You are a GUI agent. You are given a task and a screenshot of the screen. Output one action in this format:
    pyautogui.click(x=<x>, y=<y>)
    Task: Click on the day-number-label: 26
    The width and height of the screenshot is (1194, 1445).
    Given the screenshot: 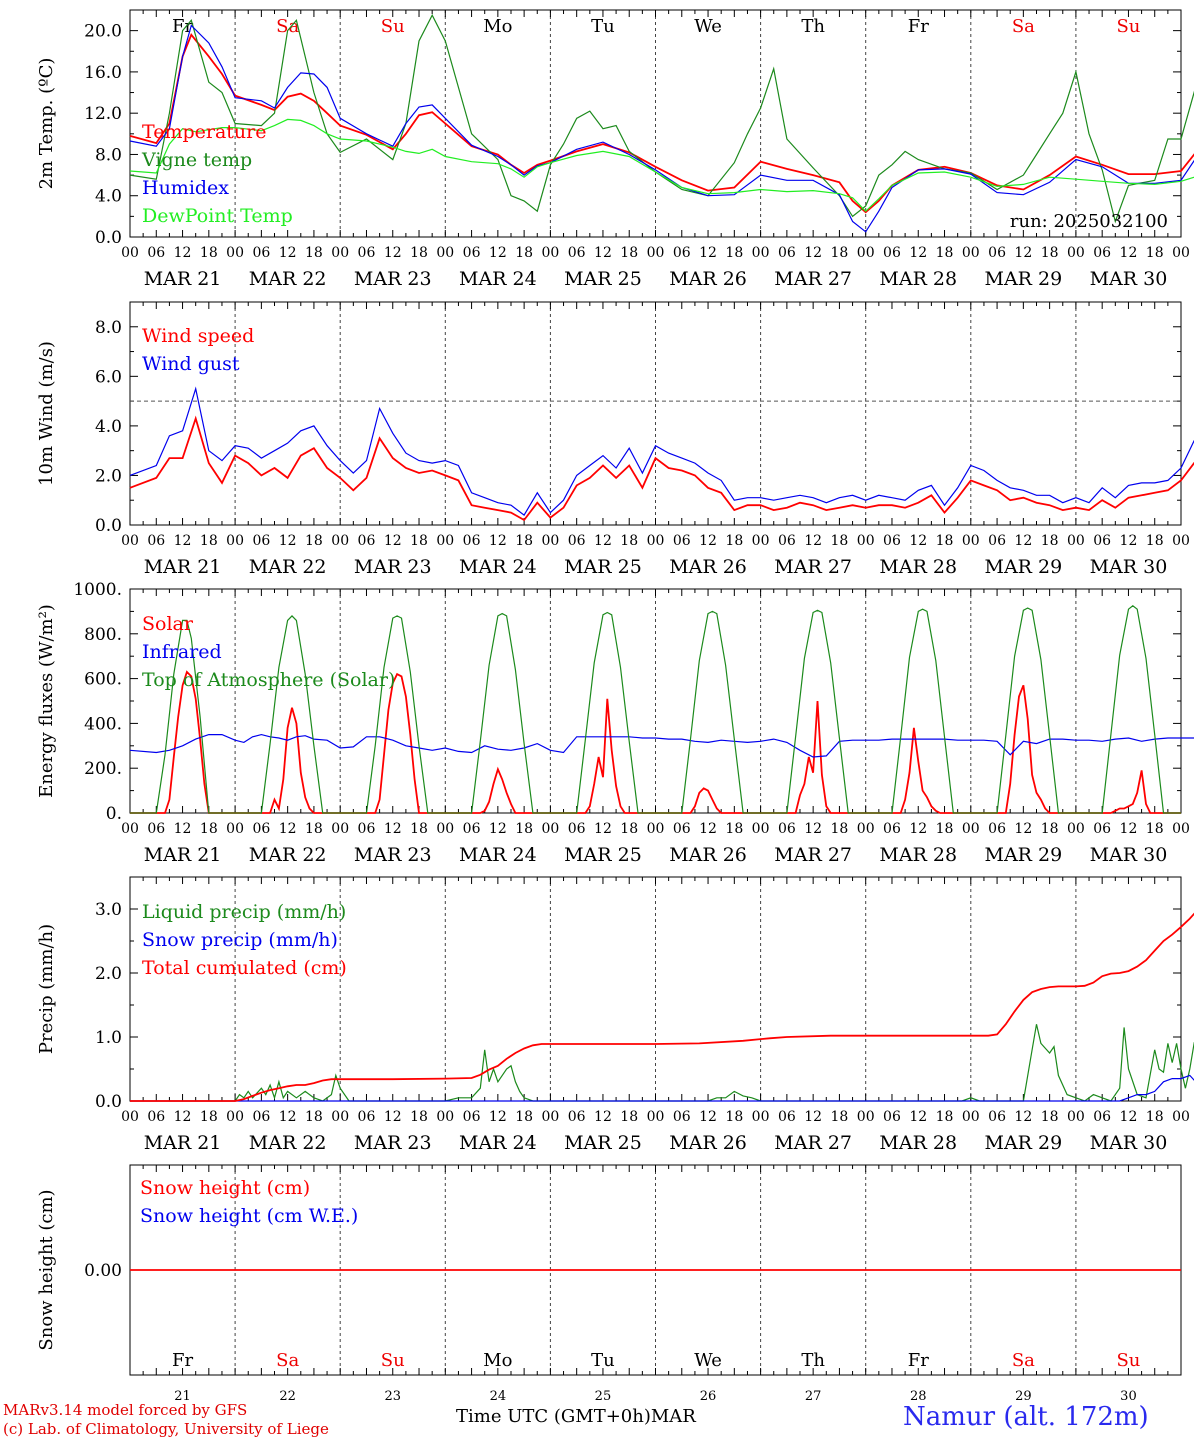 What is the action you would take?
    pyautogui.click(x=708, y=1396)
    